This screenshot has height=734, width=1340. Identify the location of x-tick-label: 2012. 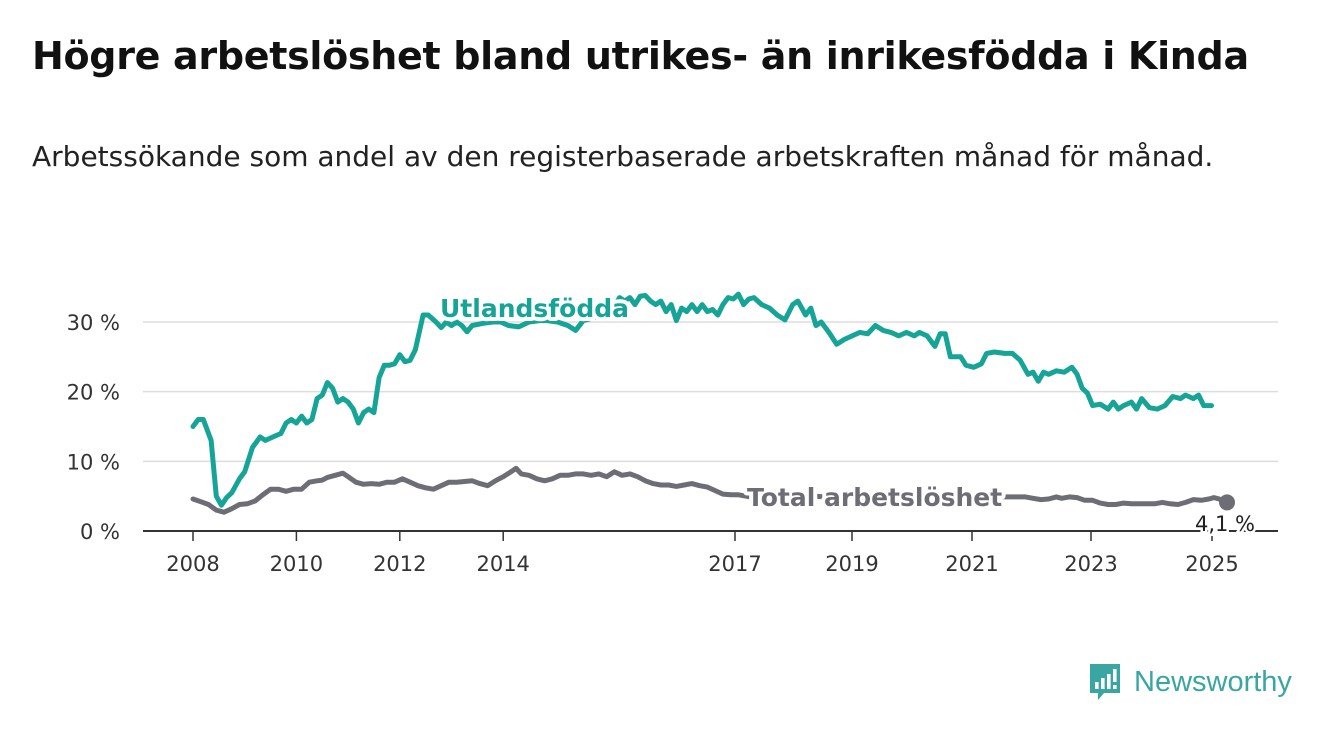
(399, 564).